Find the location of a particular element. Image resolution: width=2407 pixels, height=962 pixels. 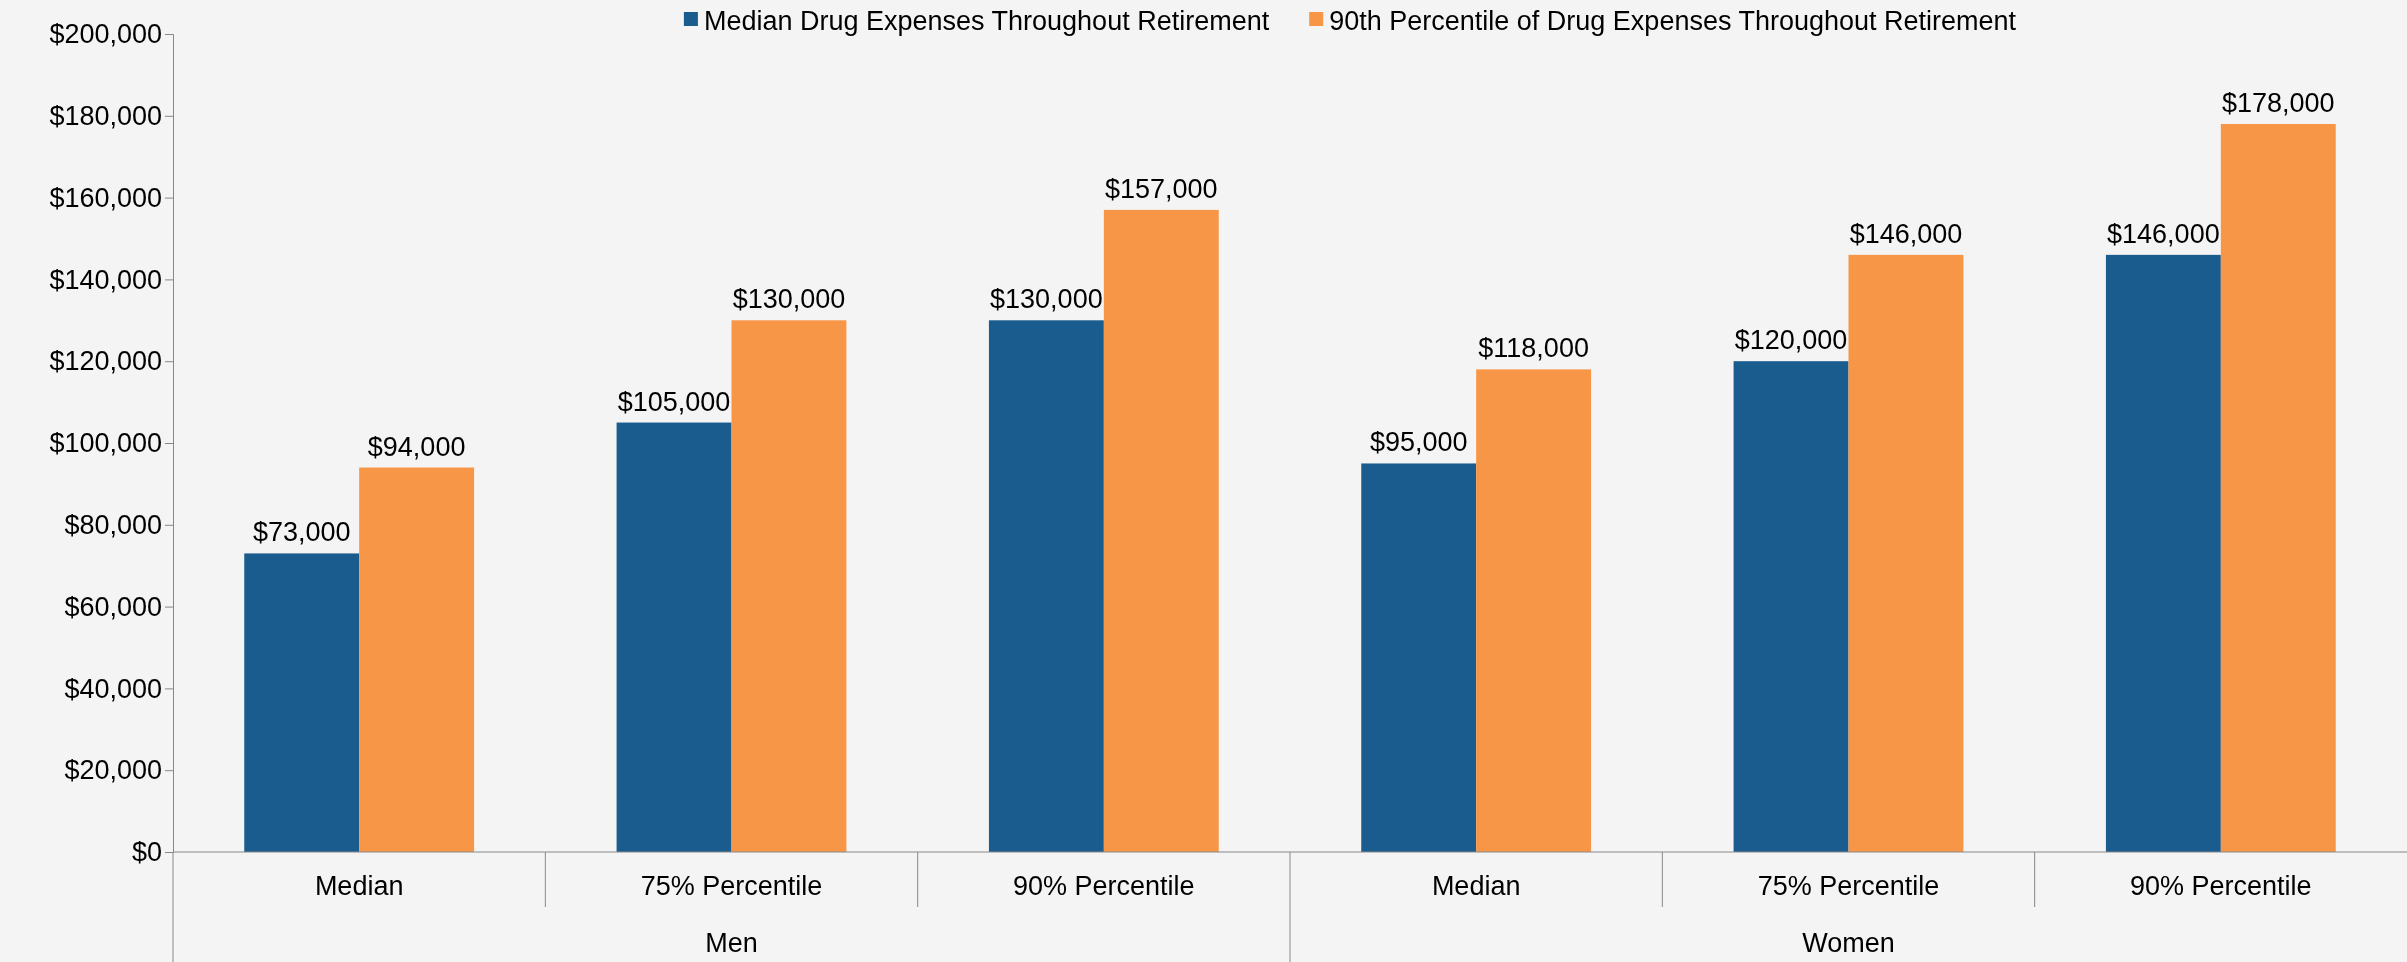

text: $95,000 is located at coordinates (1418, 442).